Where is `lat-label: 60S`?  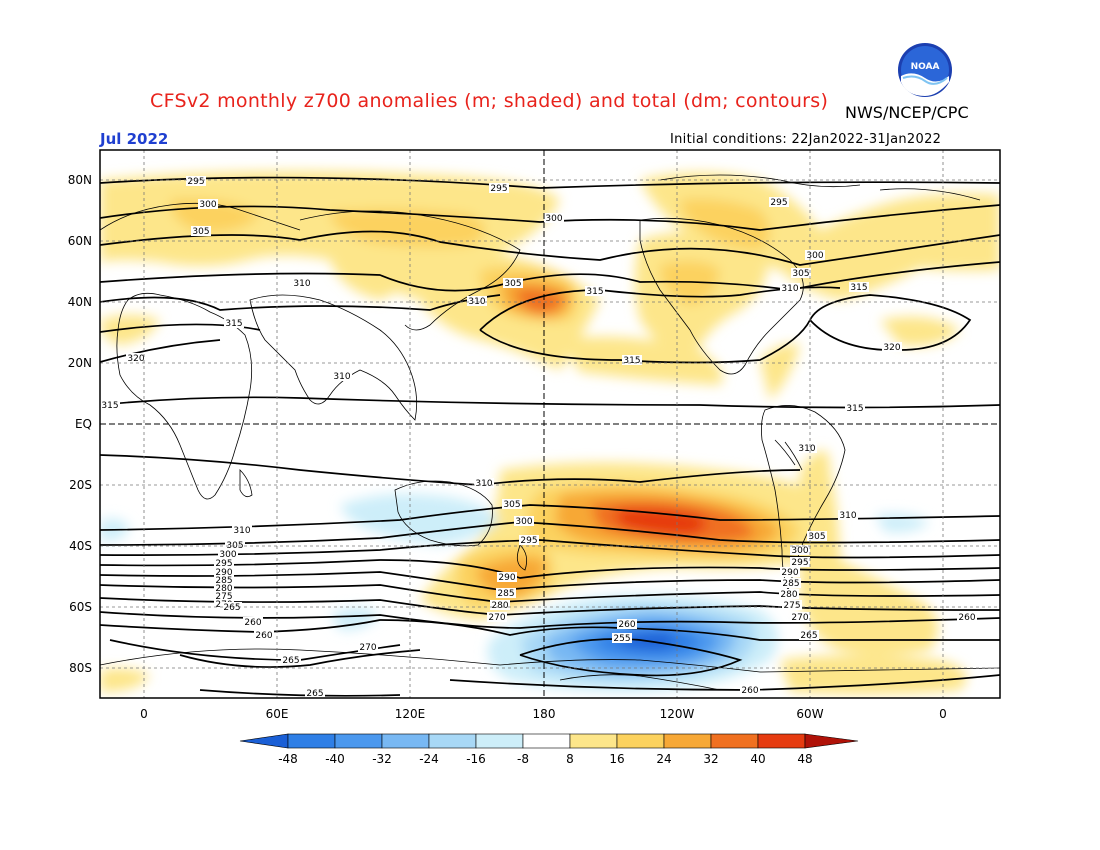
lat-label: 60S is located at coordinates (80, 607).